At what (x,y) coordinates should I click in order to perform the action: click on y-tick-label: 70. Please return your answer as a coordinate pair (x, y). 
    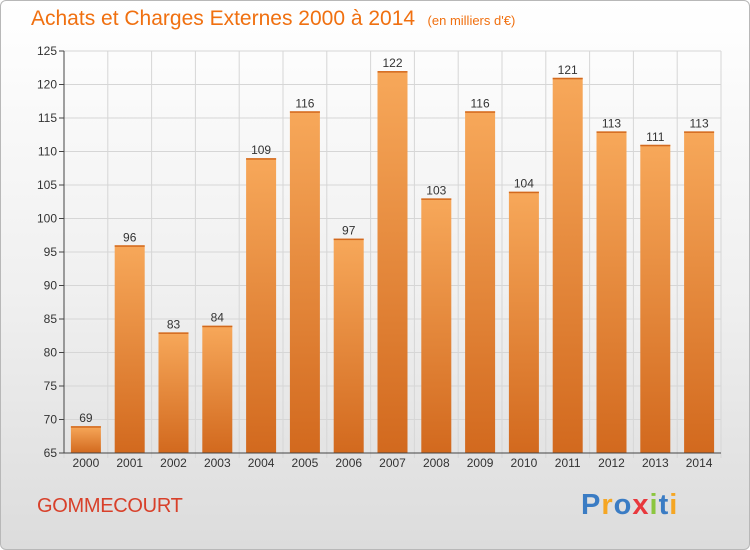
    Looking at the image, I should click on (51, 420).